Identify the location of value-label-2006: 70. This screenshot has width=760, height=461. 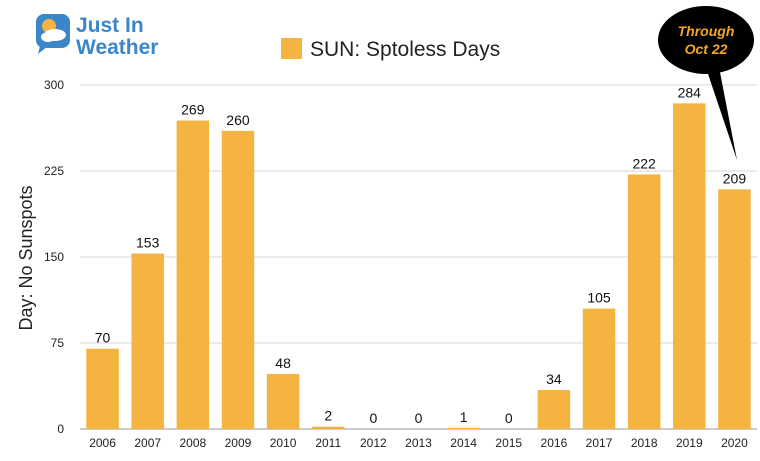
(103, 338).